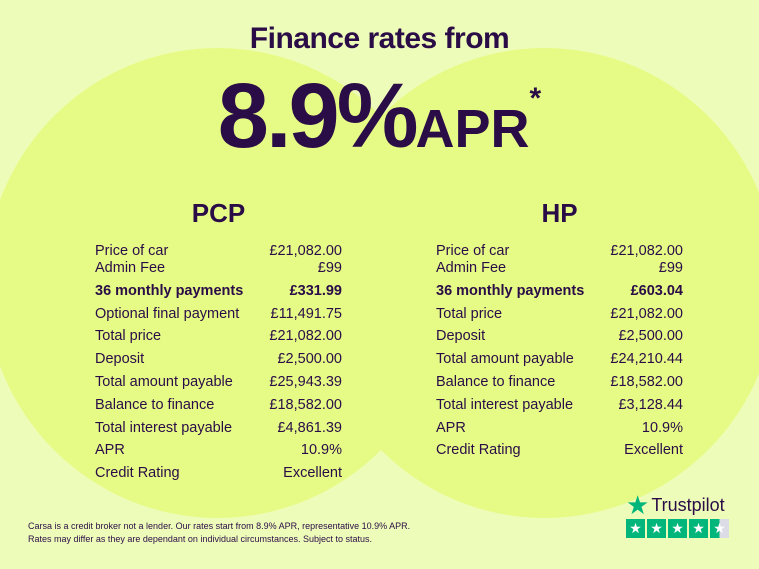  Describe the element at coordinates (638, 505) in the screenshot. I see `star-icon: ★` at that location.